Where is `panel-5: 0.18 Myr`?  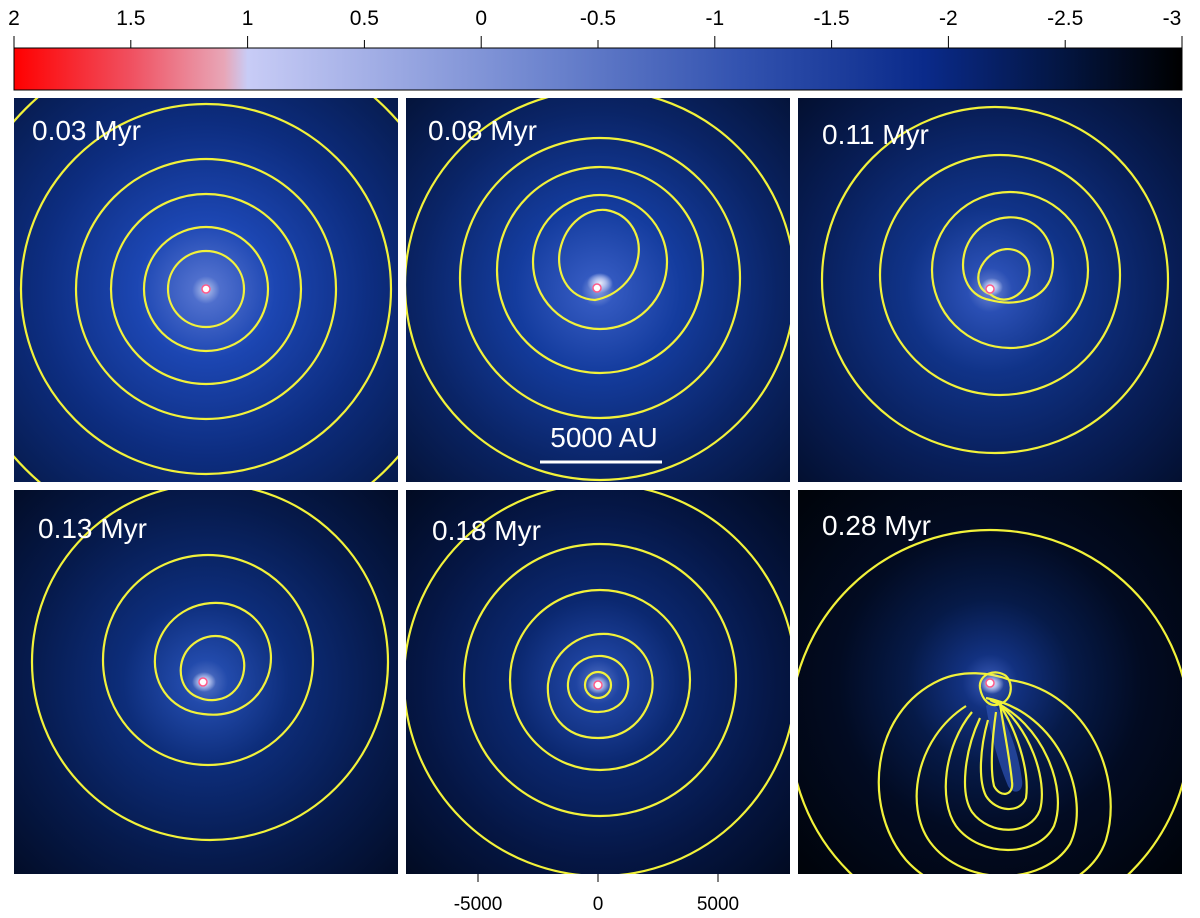 panel-5: 0.18 Myr is located at coordinates (598, 682).